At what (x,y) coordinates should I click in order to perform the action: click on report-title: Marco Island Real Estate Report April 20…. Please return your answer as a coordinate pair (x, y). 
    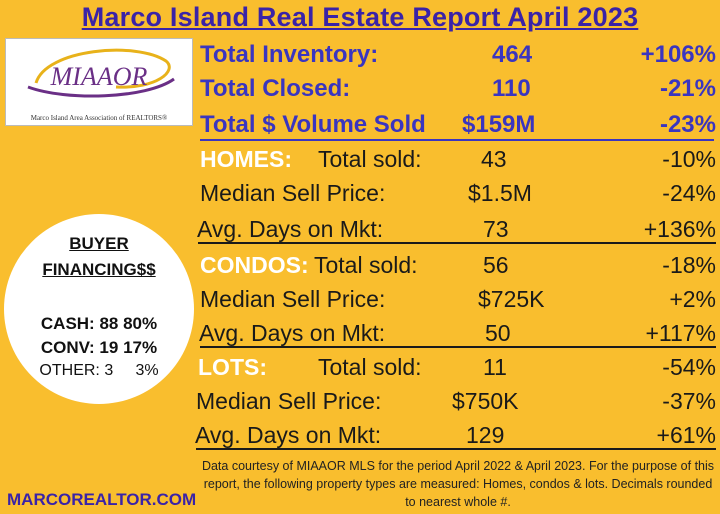
    Looking at the image, I should click on (360, 17).